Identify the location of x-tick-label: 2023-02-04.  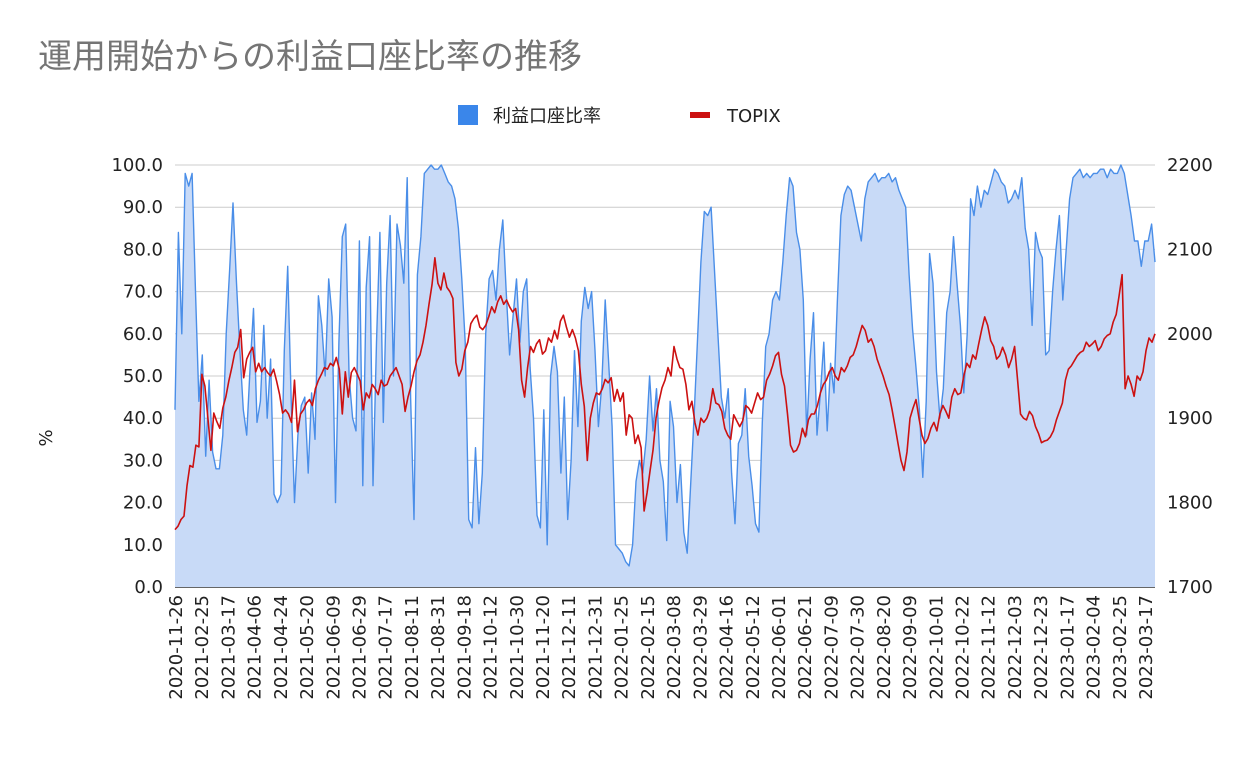
(1094, 647).